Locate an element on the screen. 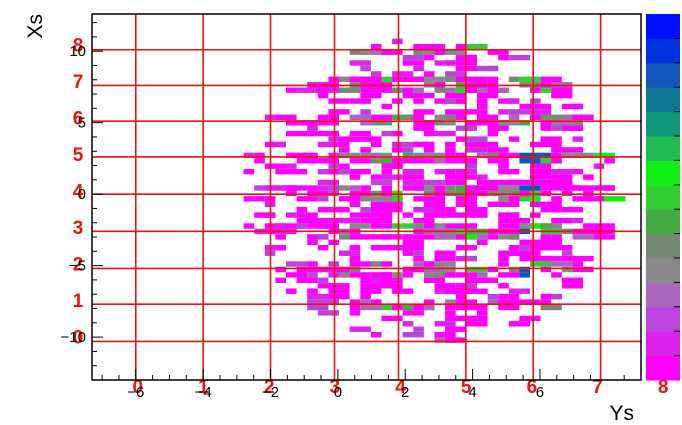 This screenshot has width=682, height=425. overlay-row-label: 5 is located at coordinates (78, 155).